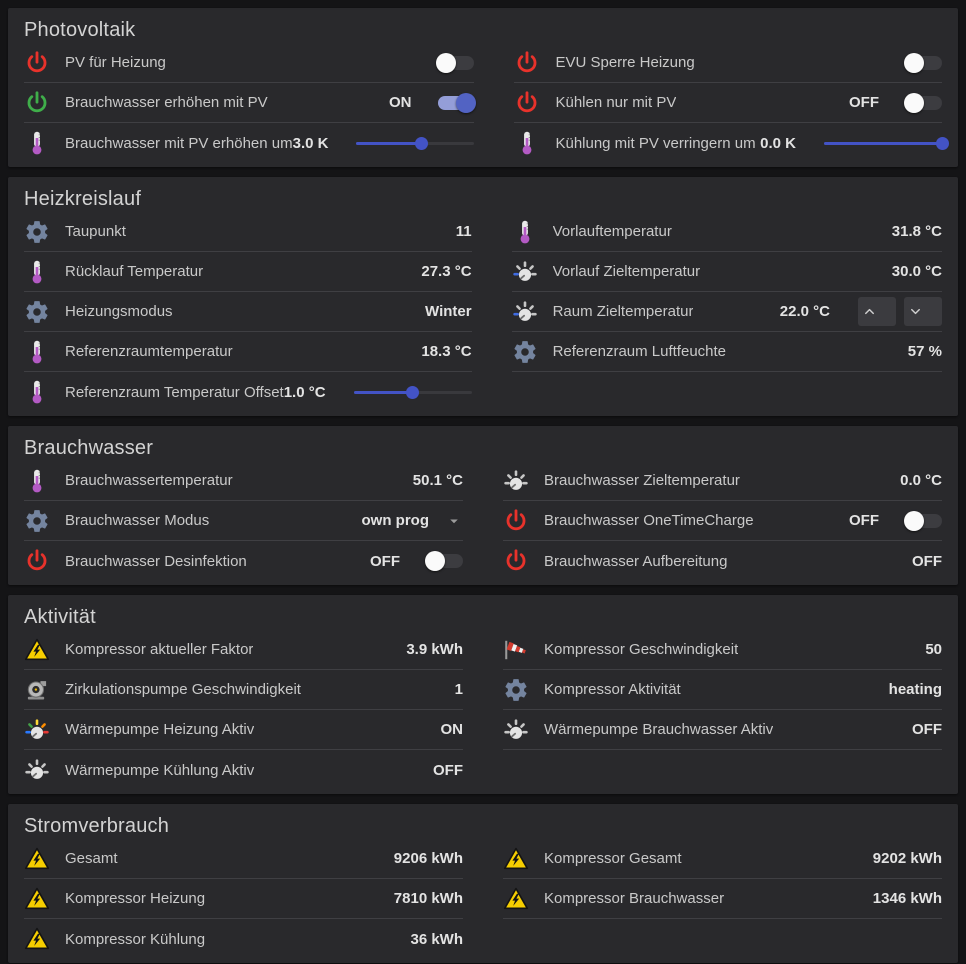 The width and height of the screenshot is (966, 964). Describe the element at coordinates (722, 521) in the screenshot. I see `entity-row: Brauchwasser OneTimeCharge OFF` at that location.